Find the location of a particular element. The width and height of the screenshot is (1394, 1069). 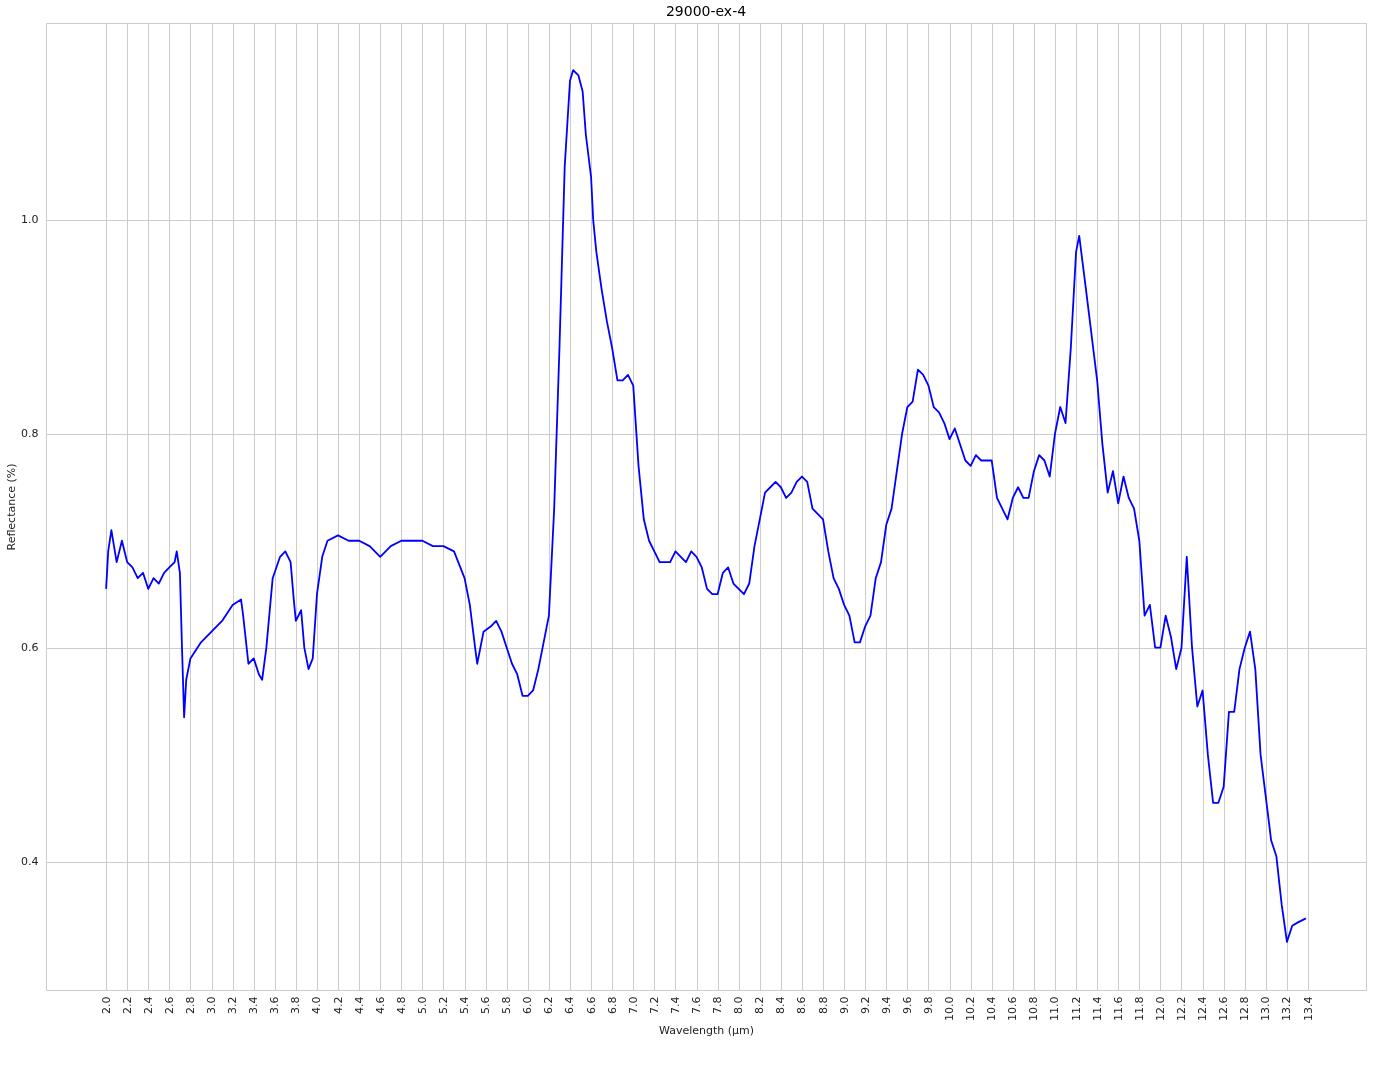

y-tick-label: 0.8 is located at coordinates (30, 434).